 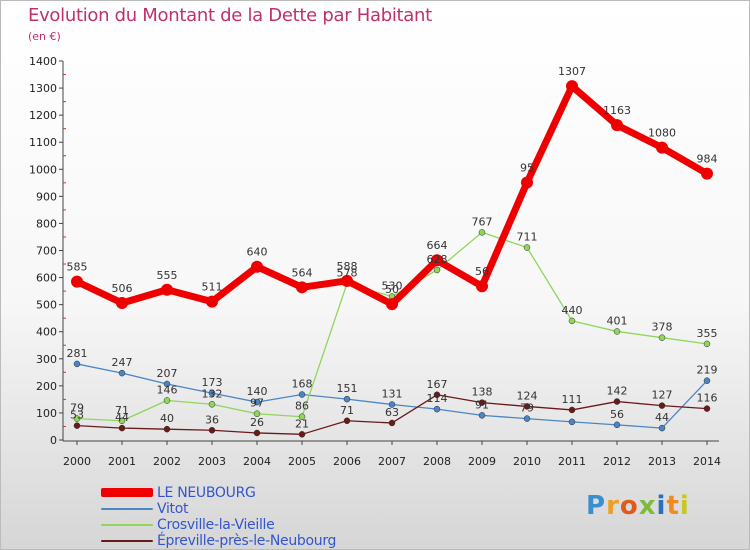 I want to click on data-label: 151, so click(x=347, y=388).